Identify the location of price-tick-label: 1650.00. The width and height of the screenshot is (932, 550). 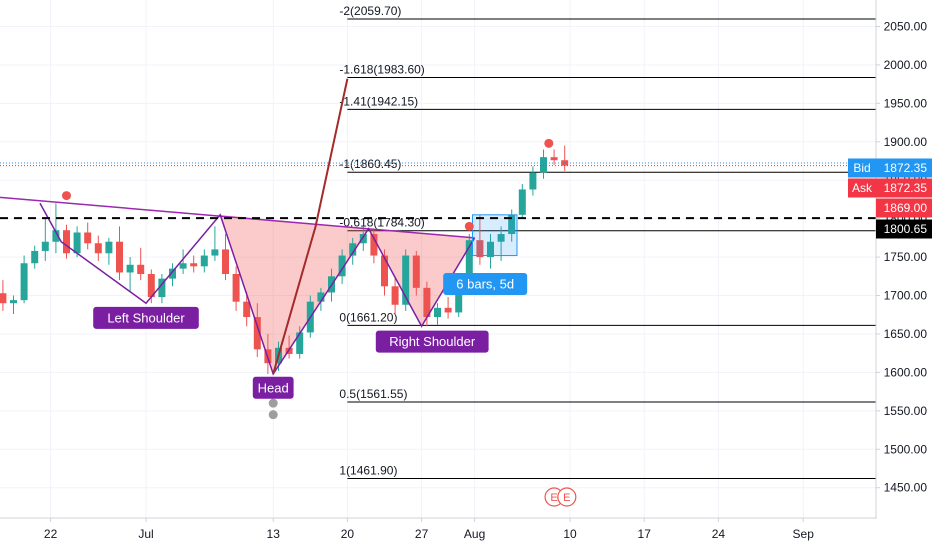
(906, 334).